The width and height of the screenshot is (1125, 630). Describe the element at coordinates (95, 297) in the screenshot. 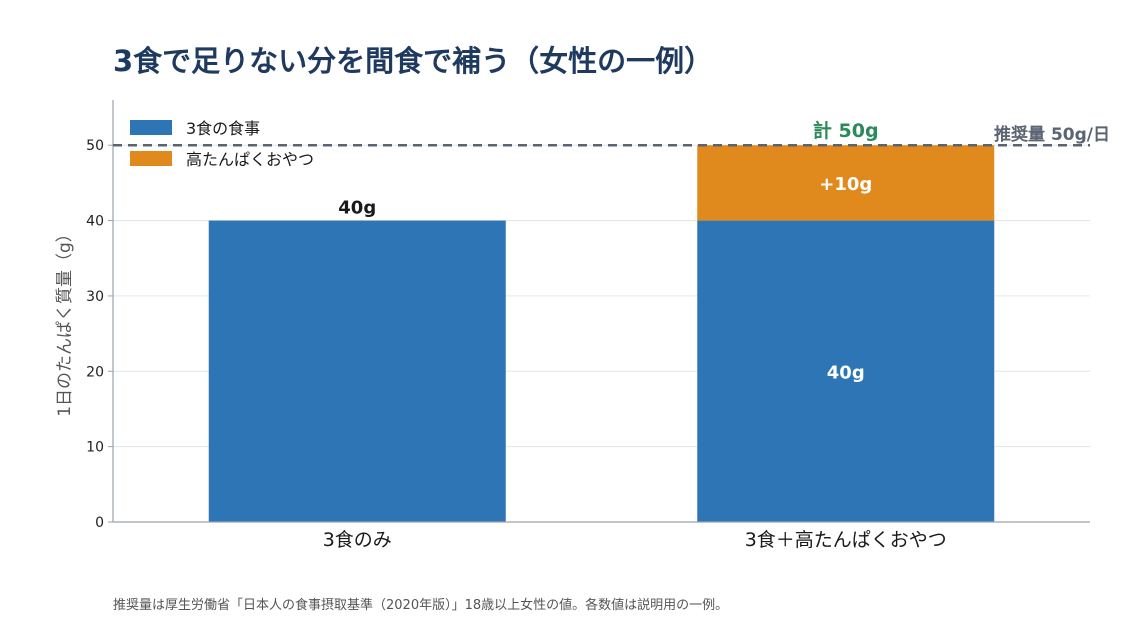

I see `y-tick-label: 30` at that location.